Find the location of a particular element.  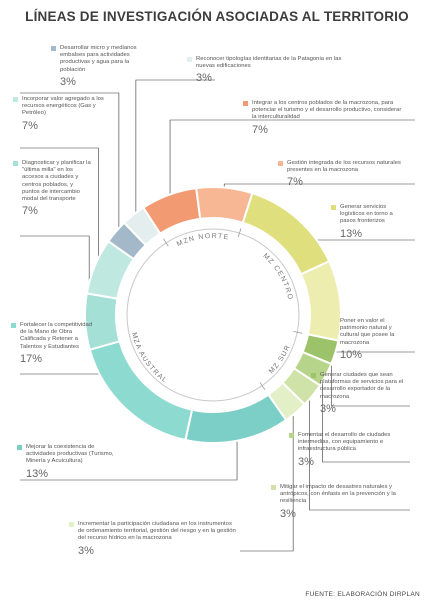

group-label-1: MZN NORTE is located at coordinates (203, 240).